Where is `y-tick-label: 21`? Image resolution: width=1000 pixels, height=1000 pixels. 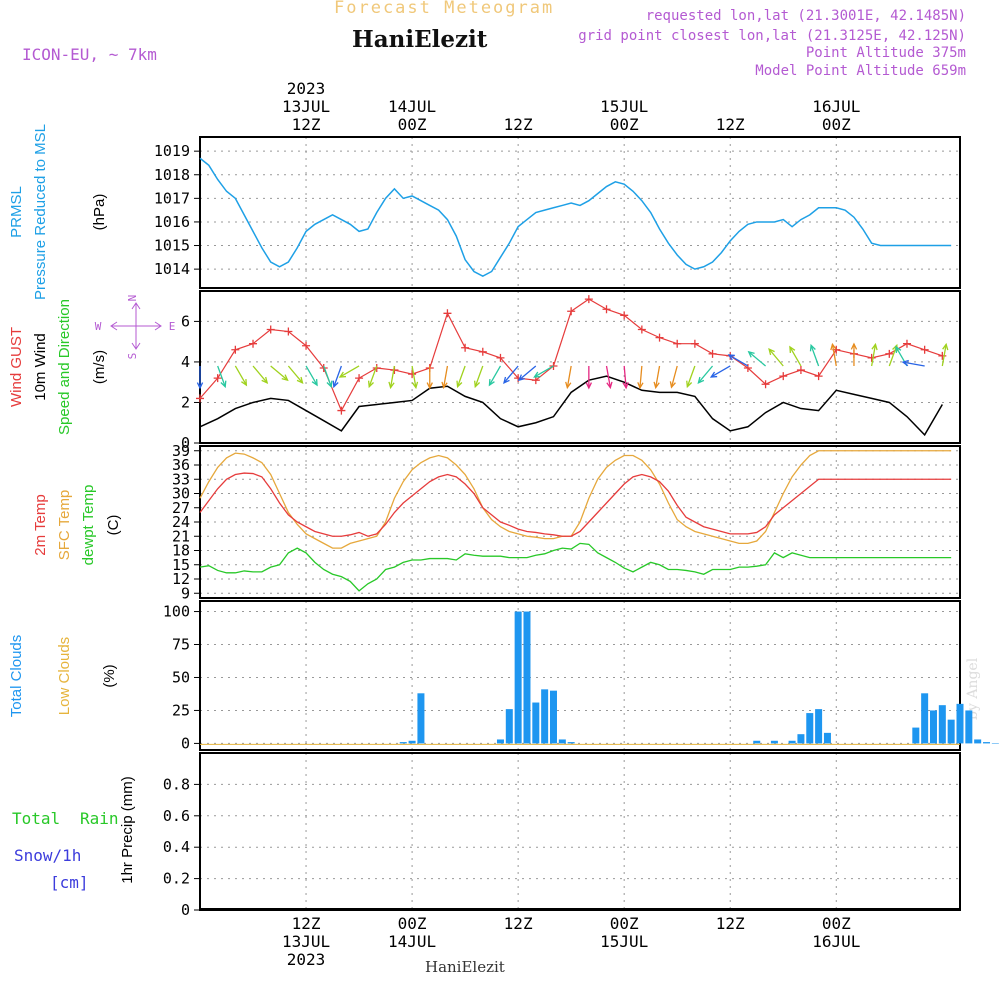 y-tick-label: 21 is located at coordinates (181, 536).